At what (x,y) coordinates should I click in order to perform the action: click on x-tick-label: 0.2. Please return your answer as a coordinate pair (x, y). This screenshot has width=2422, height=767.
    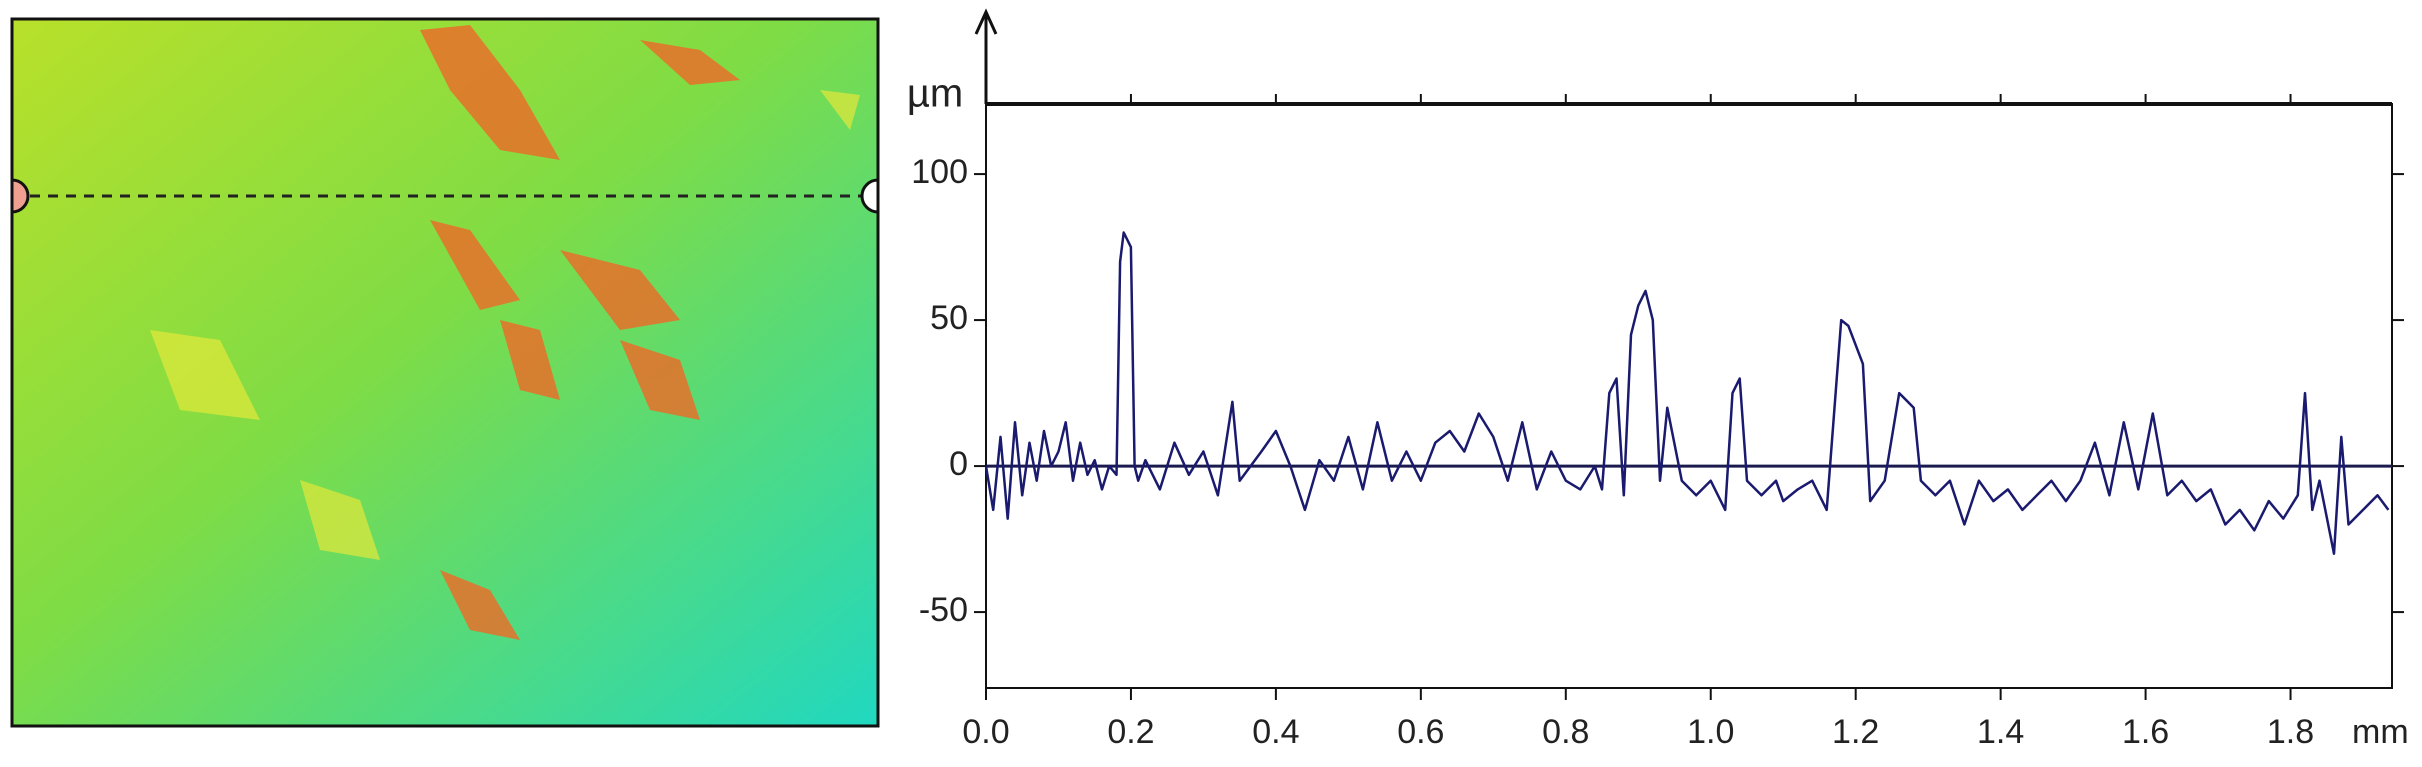
    Looking at the image, I should click on (1130, 732).